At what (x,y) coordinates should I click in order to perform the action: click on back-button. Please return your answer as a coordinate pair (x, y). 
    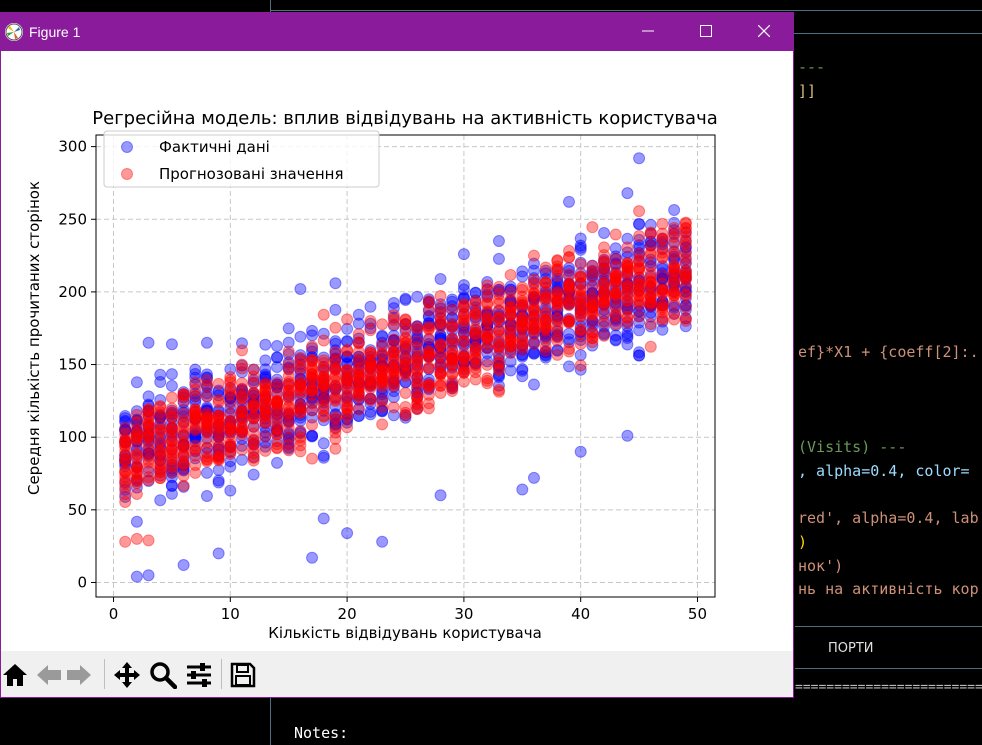
    Looking at the image, I should click on (49, 675).